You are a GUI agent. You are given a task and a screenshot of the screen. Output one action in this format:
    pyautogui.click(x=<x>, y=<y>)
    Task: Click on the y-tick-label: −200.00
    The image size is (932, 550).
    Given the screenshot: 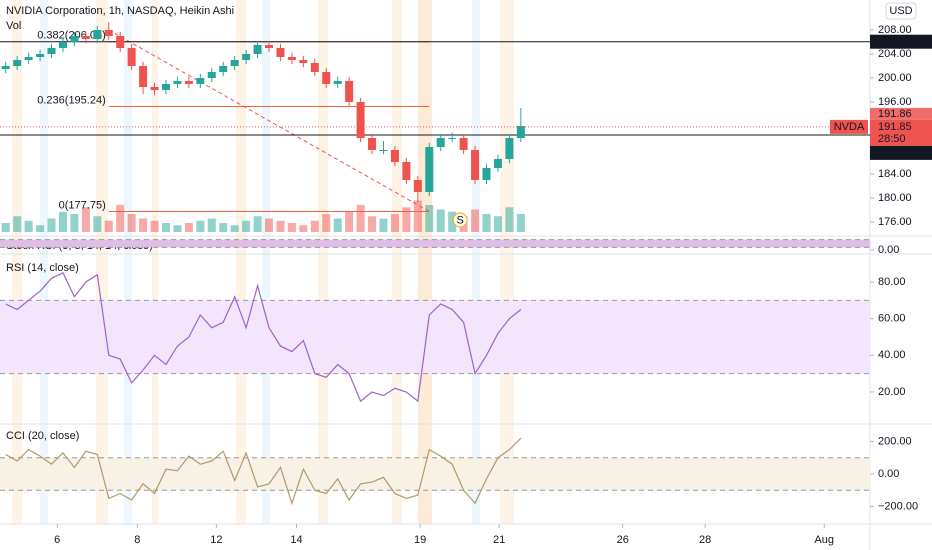 What is the action you would take?
    pyautogui.click(x=898, y=506)
    